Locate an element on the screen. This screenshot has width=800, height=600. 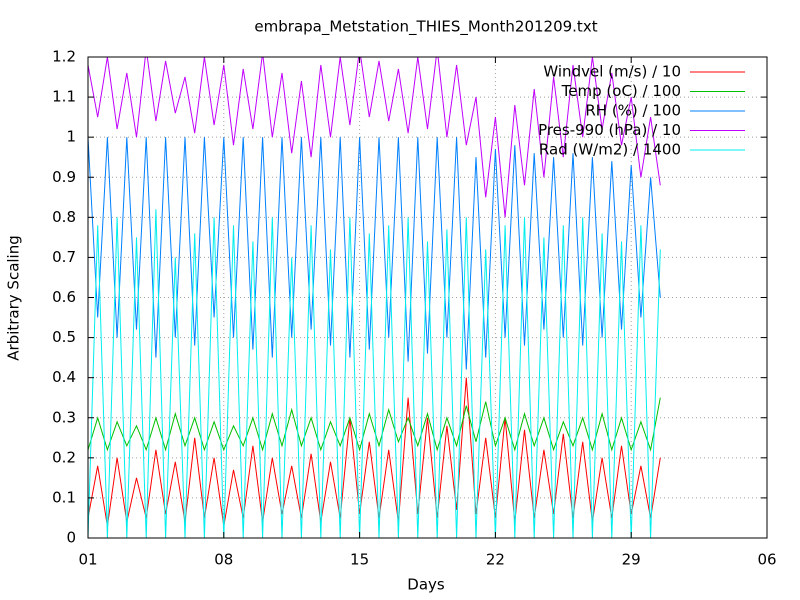
x-axis-label: Days is located at coordinates (426, 585).